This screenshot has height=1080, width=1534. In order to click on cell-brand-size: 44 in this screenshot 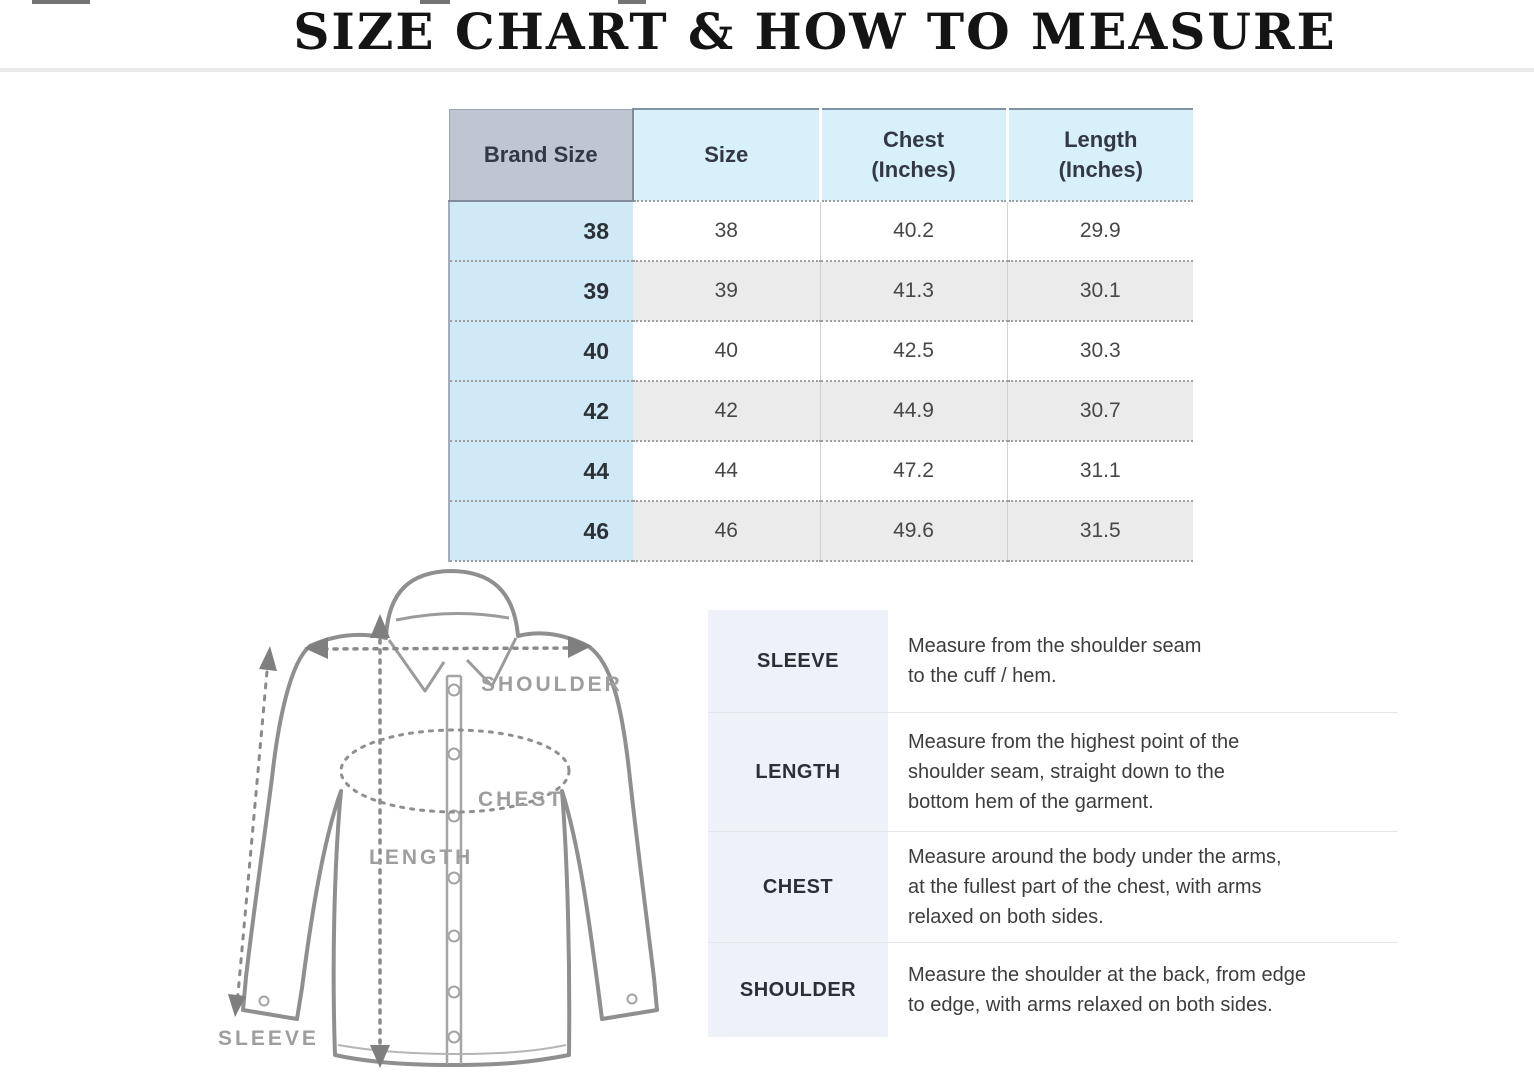, I will do `click(540, 470)`.